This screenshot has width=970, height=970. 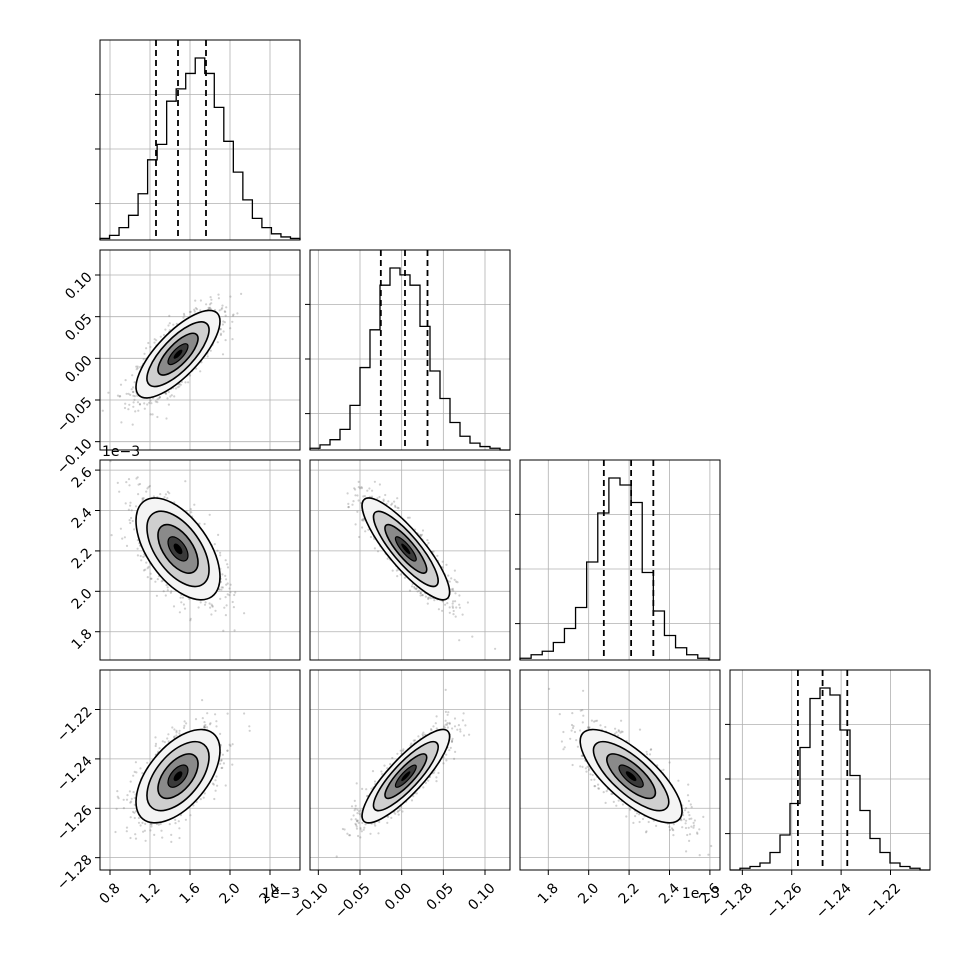 I want to click on panel-content, so click(x=410, y=560).